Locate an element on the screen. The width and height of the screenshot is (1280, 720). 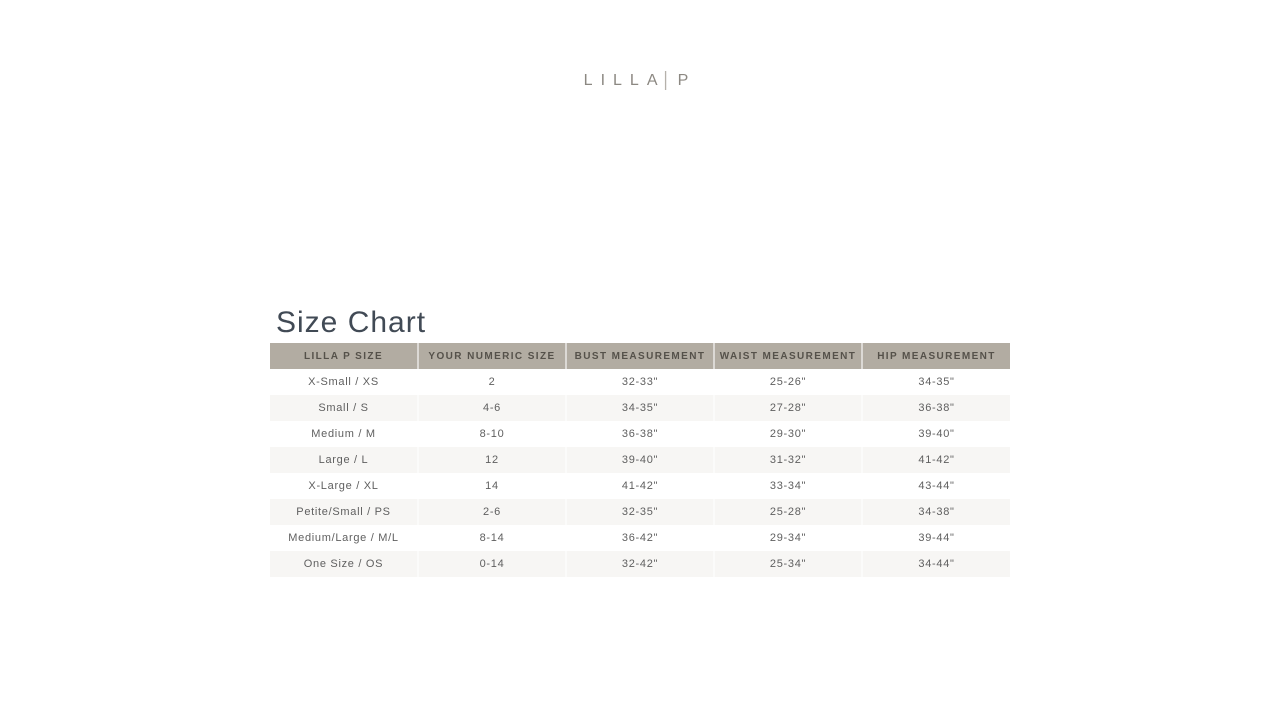
column-header: LILLA P SIZE is located at coordinates (344, 356).